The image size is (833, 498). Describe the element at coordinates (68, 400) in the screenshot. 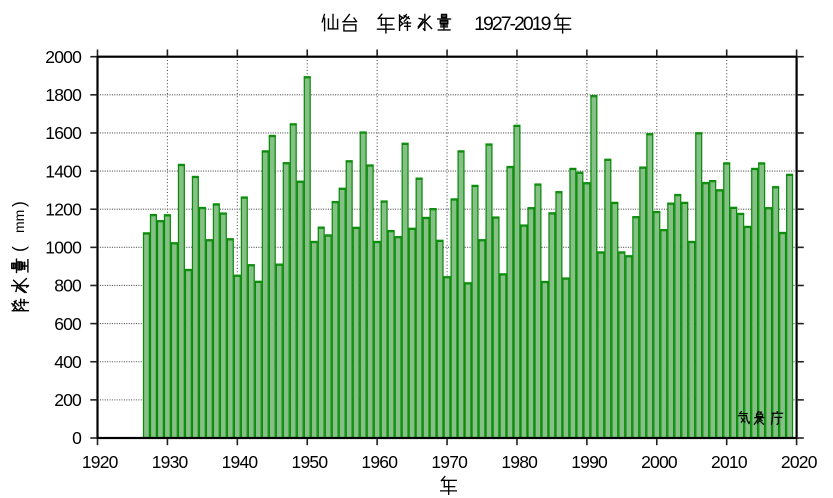

I see `svg-text: 200` at that location.